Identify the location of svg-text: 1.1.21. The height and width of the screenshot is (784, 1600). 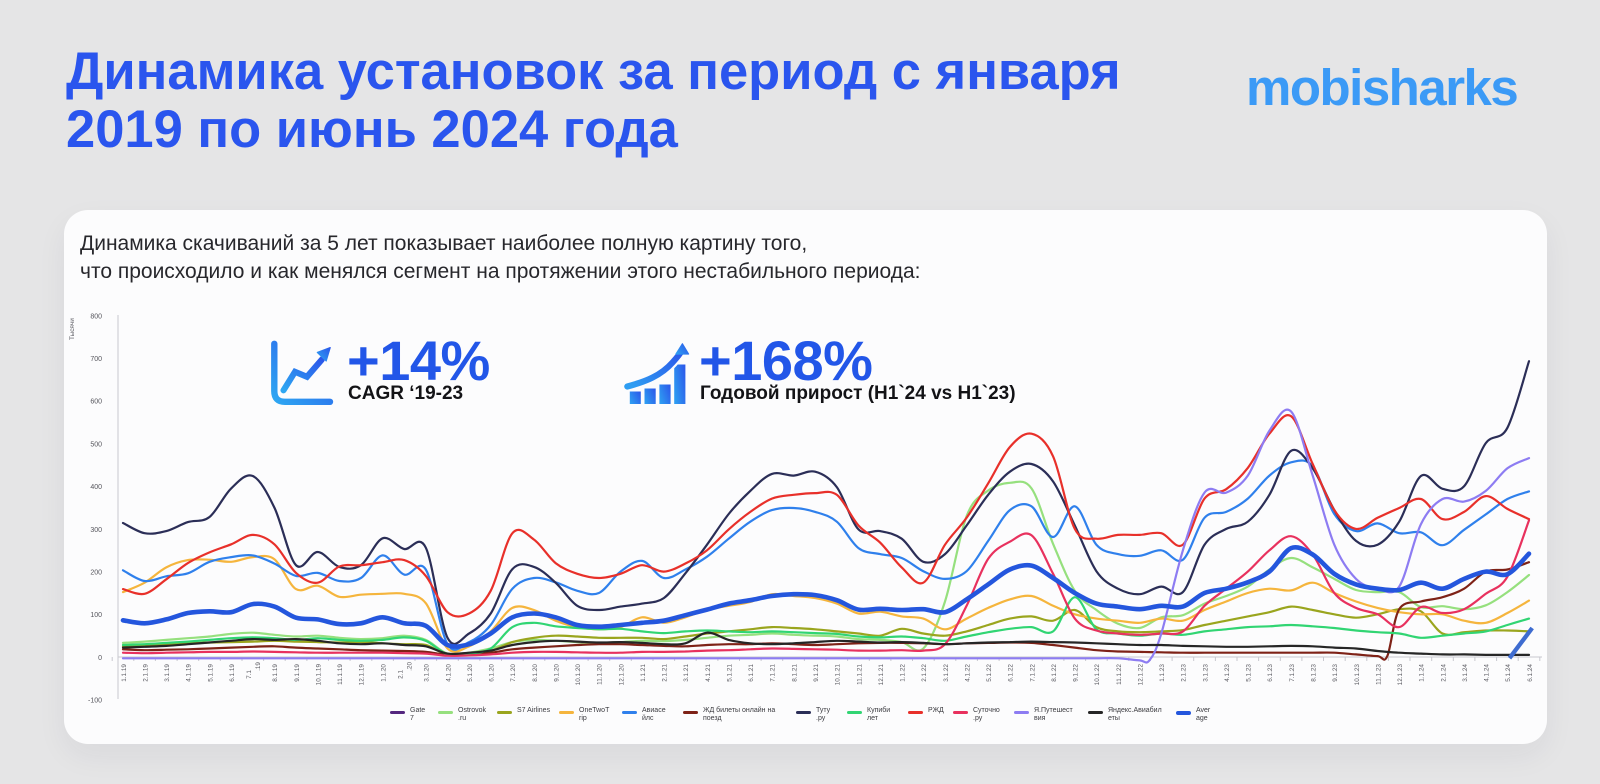
(643, 673).